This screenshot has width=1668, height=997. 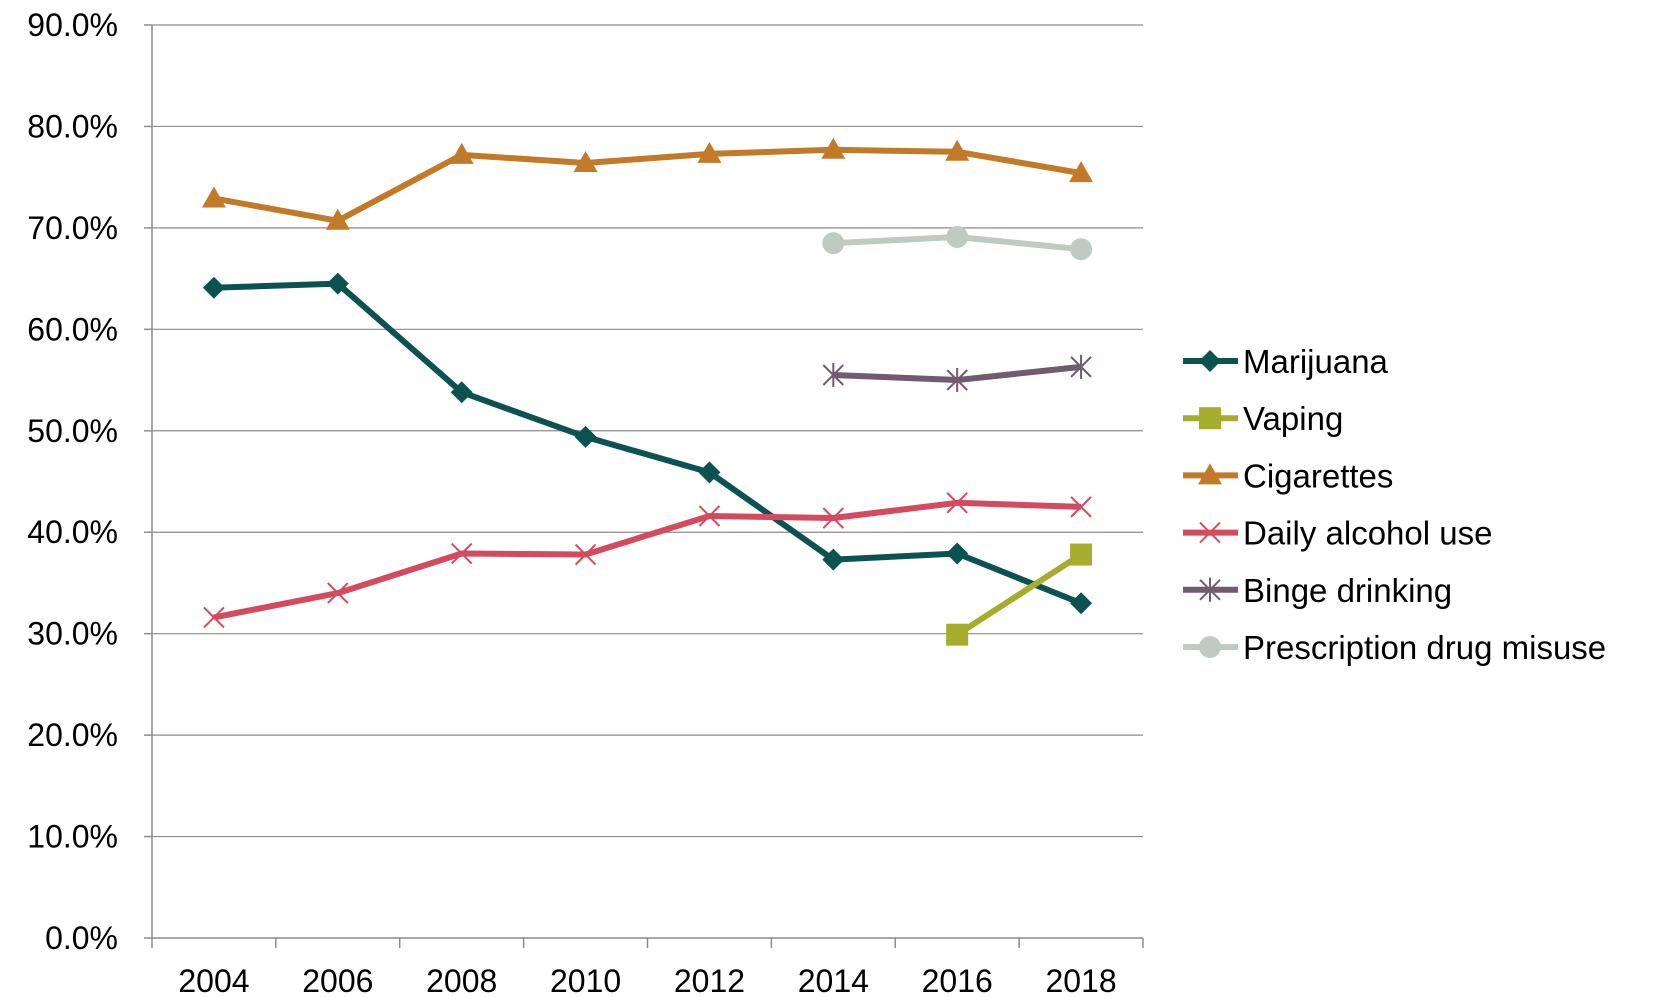 I want to click on x-tick-label: 2014, so click(x=833, y=980).